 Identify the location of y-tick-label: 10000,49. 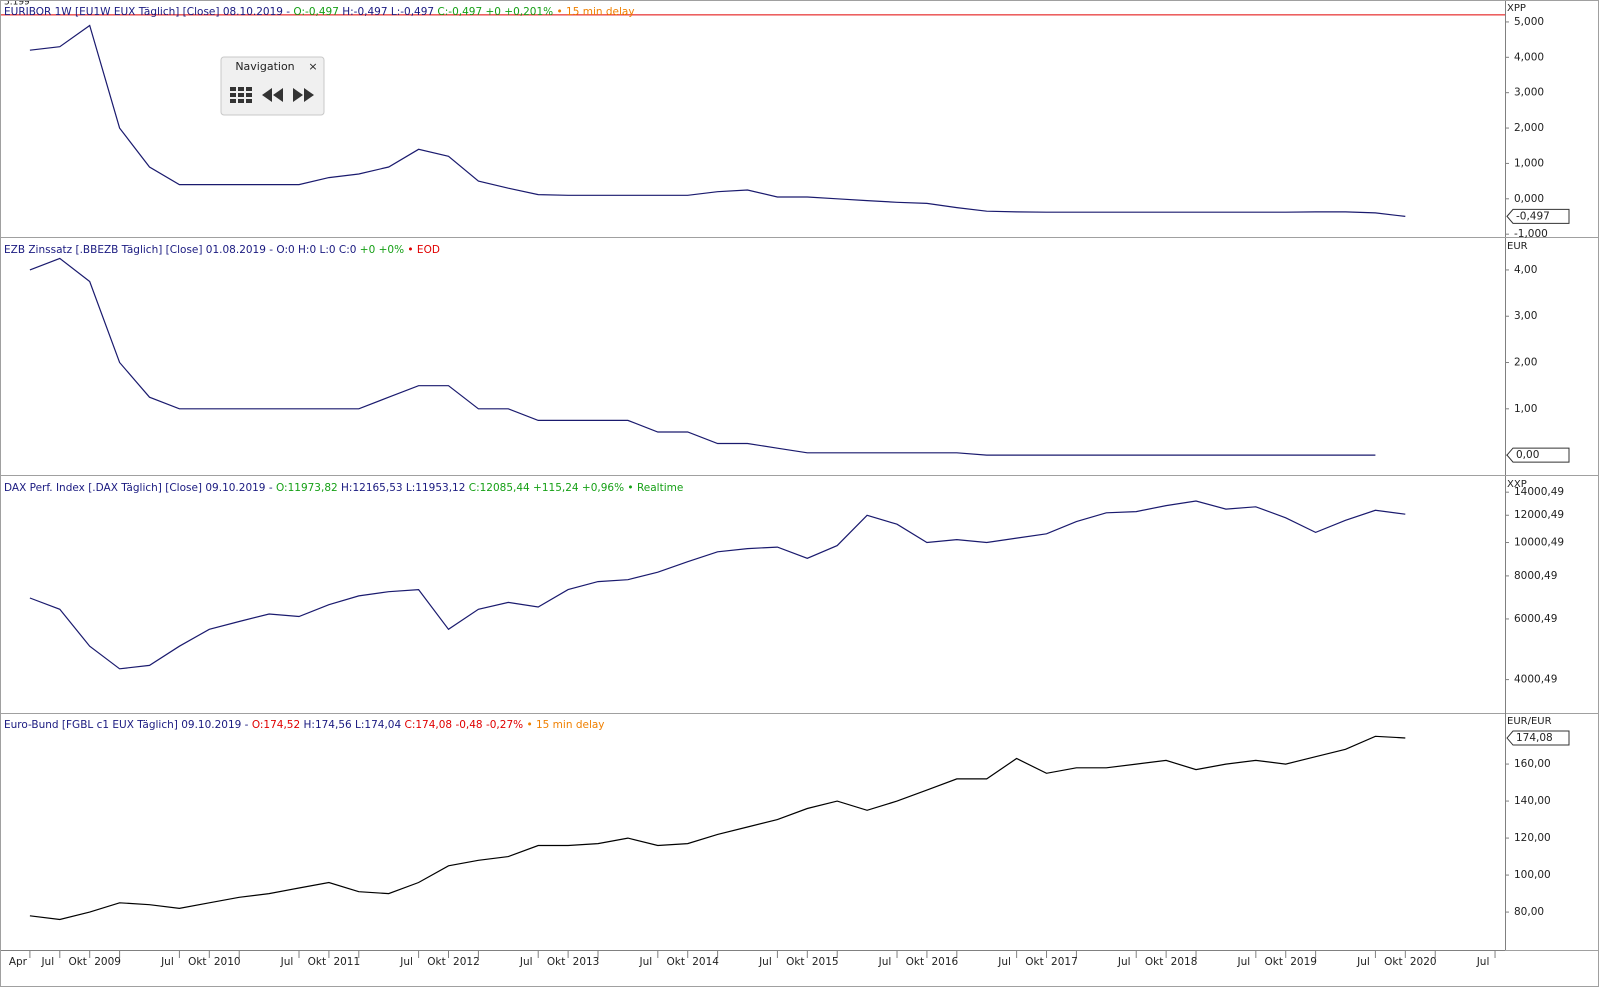
(1539, 543).